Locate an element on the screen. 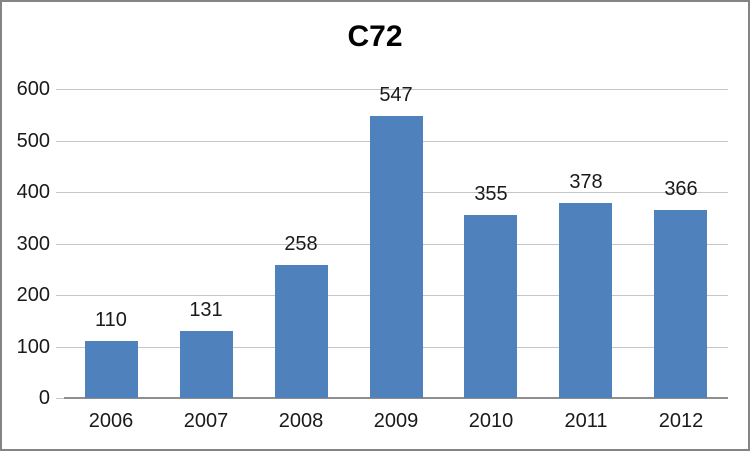 This screenshot has width=750, height=451. y-axis-label: 300 is located at coordinates (33, 244).